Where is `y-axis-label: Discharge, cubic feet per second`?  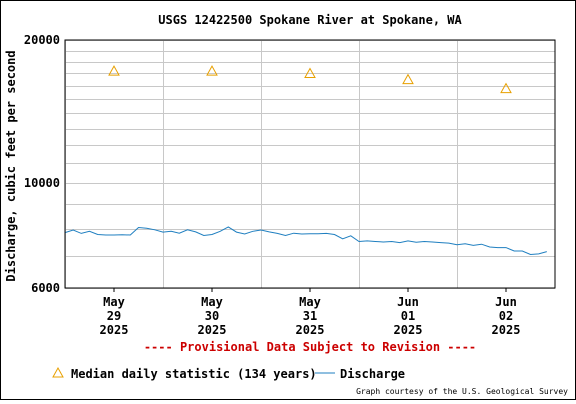 y-axis-label: Discharge, cubic feet per second is located at coordinates (11, 165).